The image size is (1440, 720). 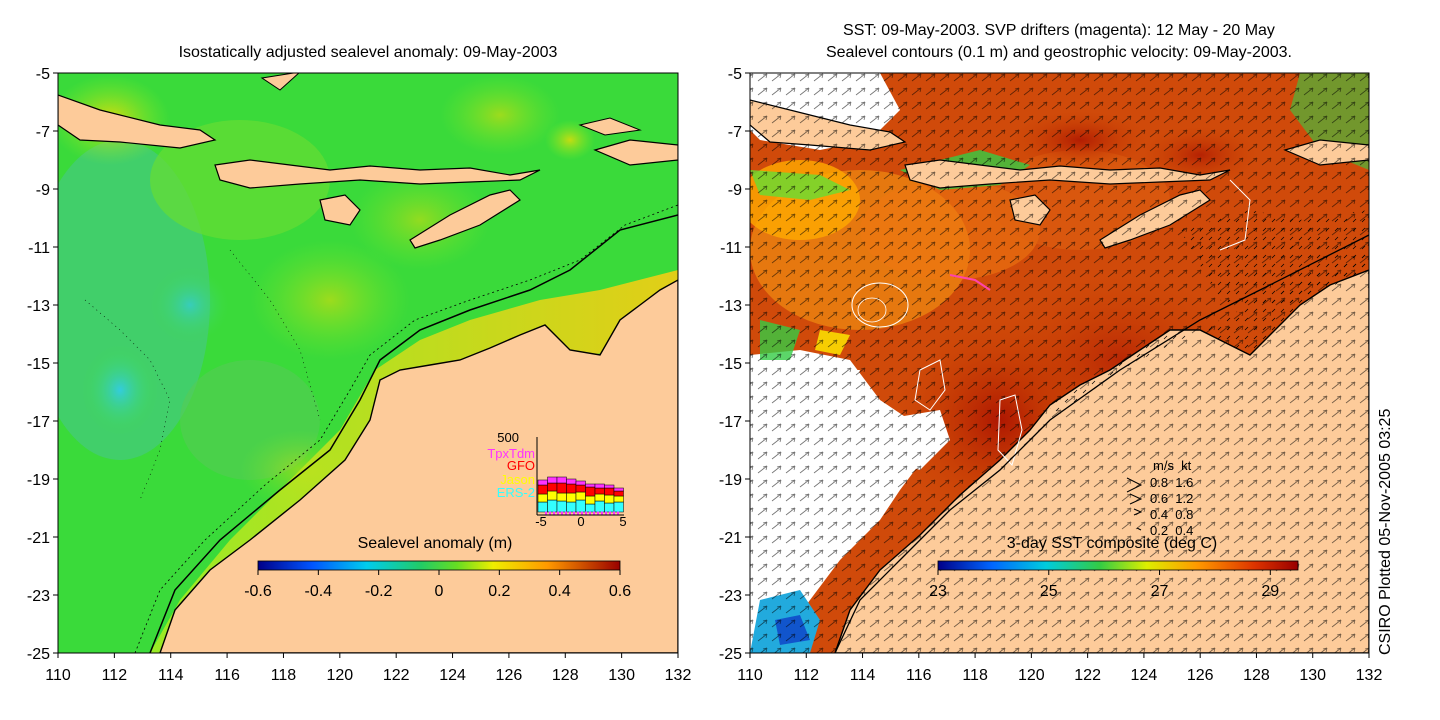 I want to click on colorbar-tick-label: 27, so click(x=1160, y=591).